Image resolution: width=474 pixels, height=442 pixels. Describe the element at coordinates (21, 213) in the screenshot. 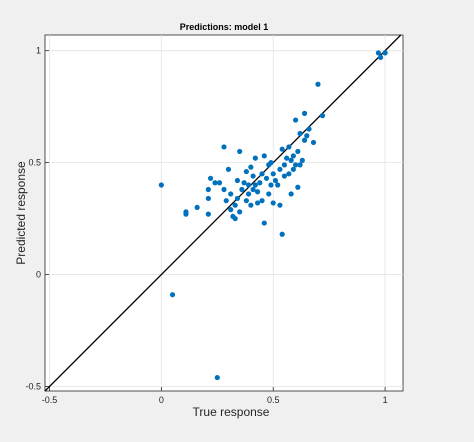

I see `y-axis-label: Predicted response` at that location.